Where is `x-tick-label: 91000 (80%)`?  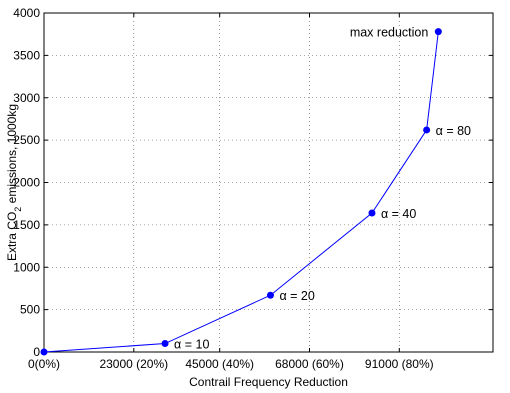 x-tick-label: 91000 (80%) is located at coordinates (399, 364).